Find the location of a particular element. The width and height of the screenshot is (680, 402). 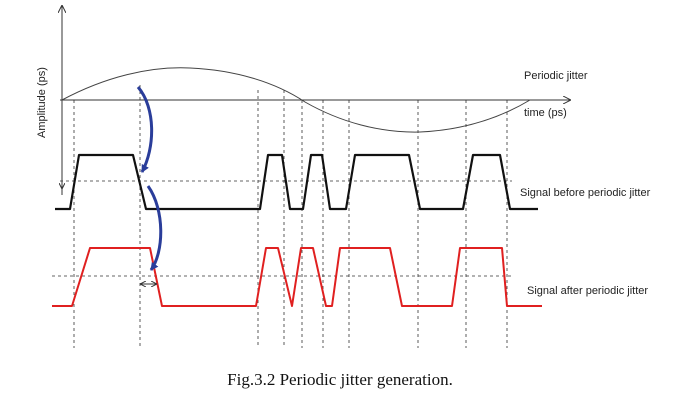

periodic-jitter-curve is located at coordinates (296, 100).